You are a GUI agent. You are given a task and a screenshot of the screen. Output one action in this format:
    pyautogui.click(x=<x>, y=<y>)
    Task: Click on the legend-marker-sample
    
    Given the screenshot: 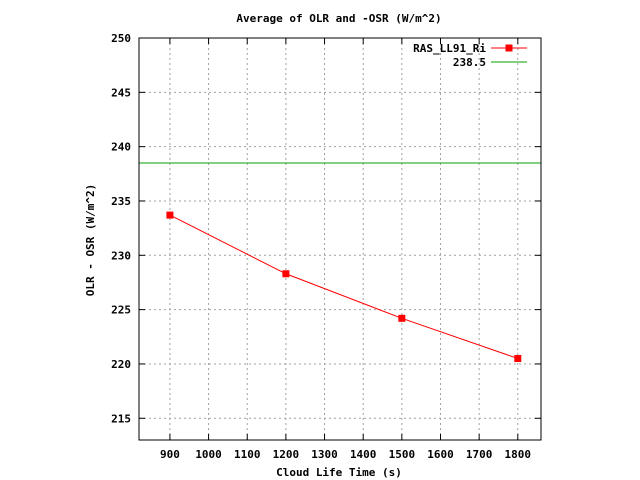 What is the action you would take?
    pyautogui.click(x=509, y=48)
    